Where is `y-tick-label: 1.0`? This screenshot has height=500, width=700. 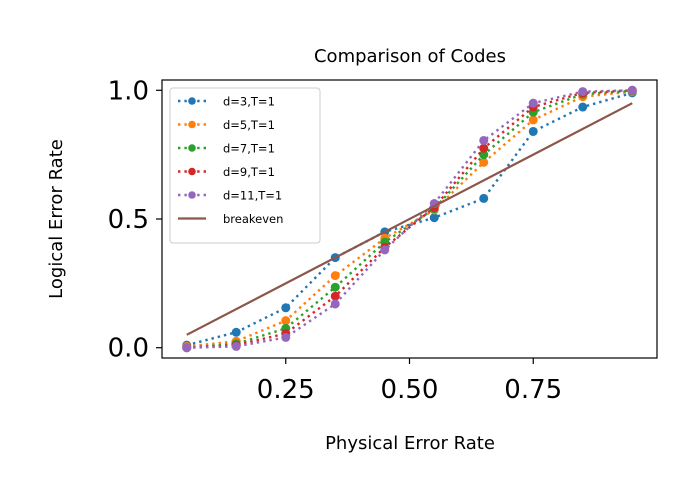 y-tick-label: 1.0 is located at coordinates (128, 91).